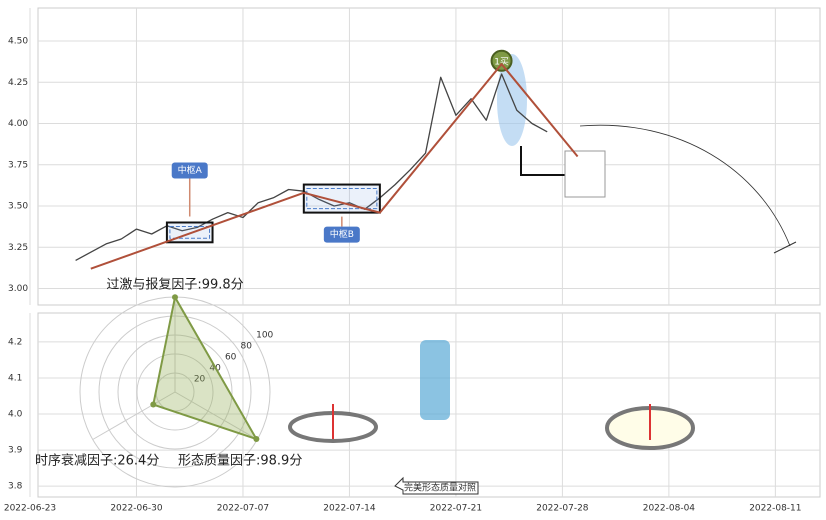 The width and height of the screenshot is (826, 520). I want to click on pivot-label: 中枢B, so click(342, 234).